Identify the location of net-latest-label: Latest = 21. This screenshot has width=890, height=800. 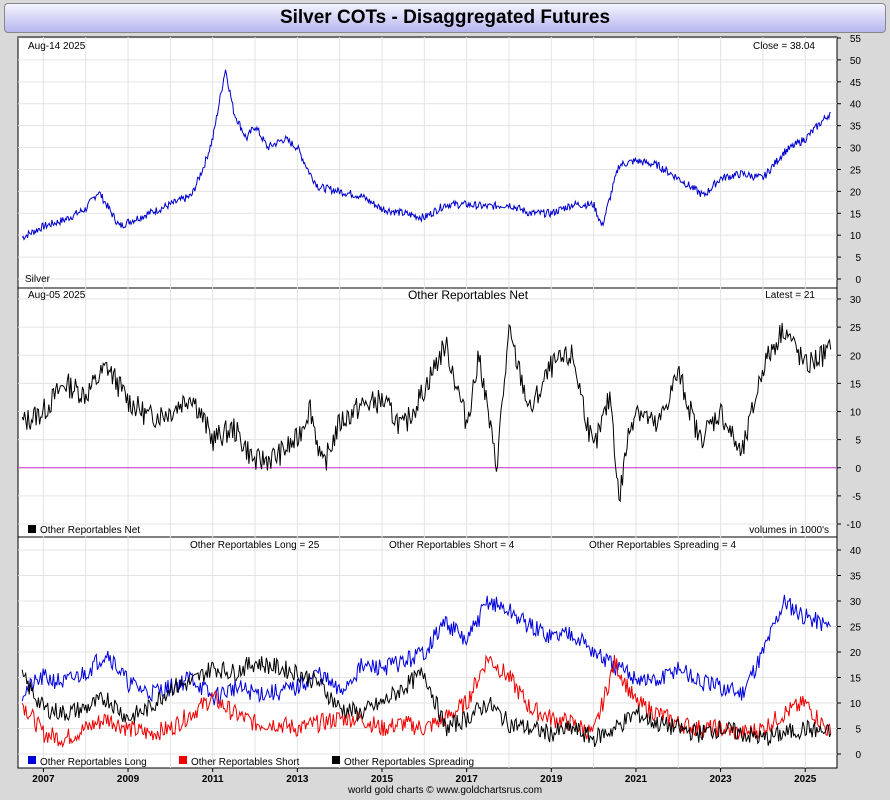
(790, 295).